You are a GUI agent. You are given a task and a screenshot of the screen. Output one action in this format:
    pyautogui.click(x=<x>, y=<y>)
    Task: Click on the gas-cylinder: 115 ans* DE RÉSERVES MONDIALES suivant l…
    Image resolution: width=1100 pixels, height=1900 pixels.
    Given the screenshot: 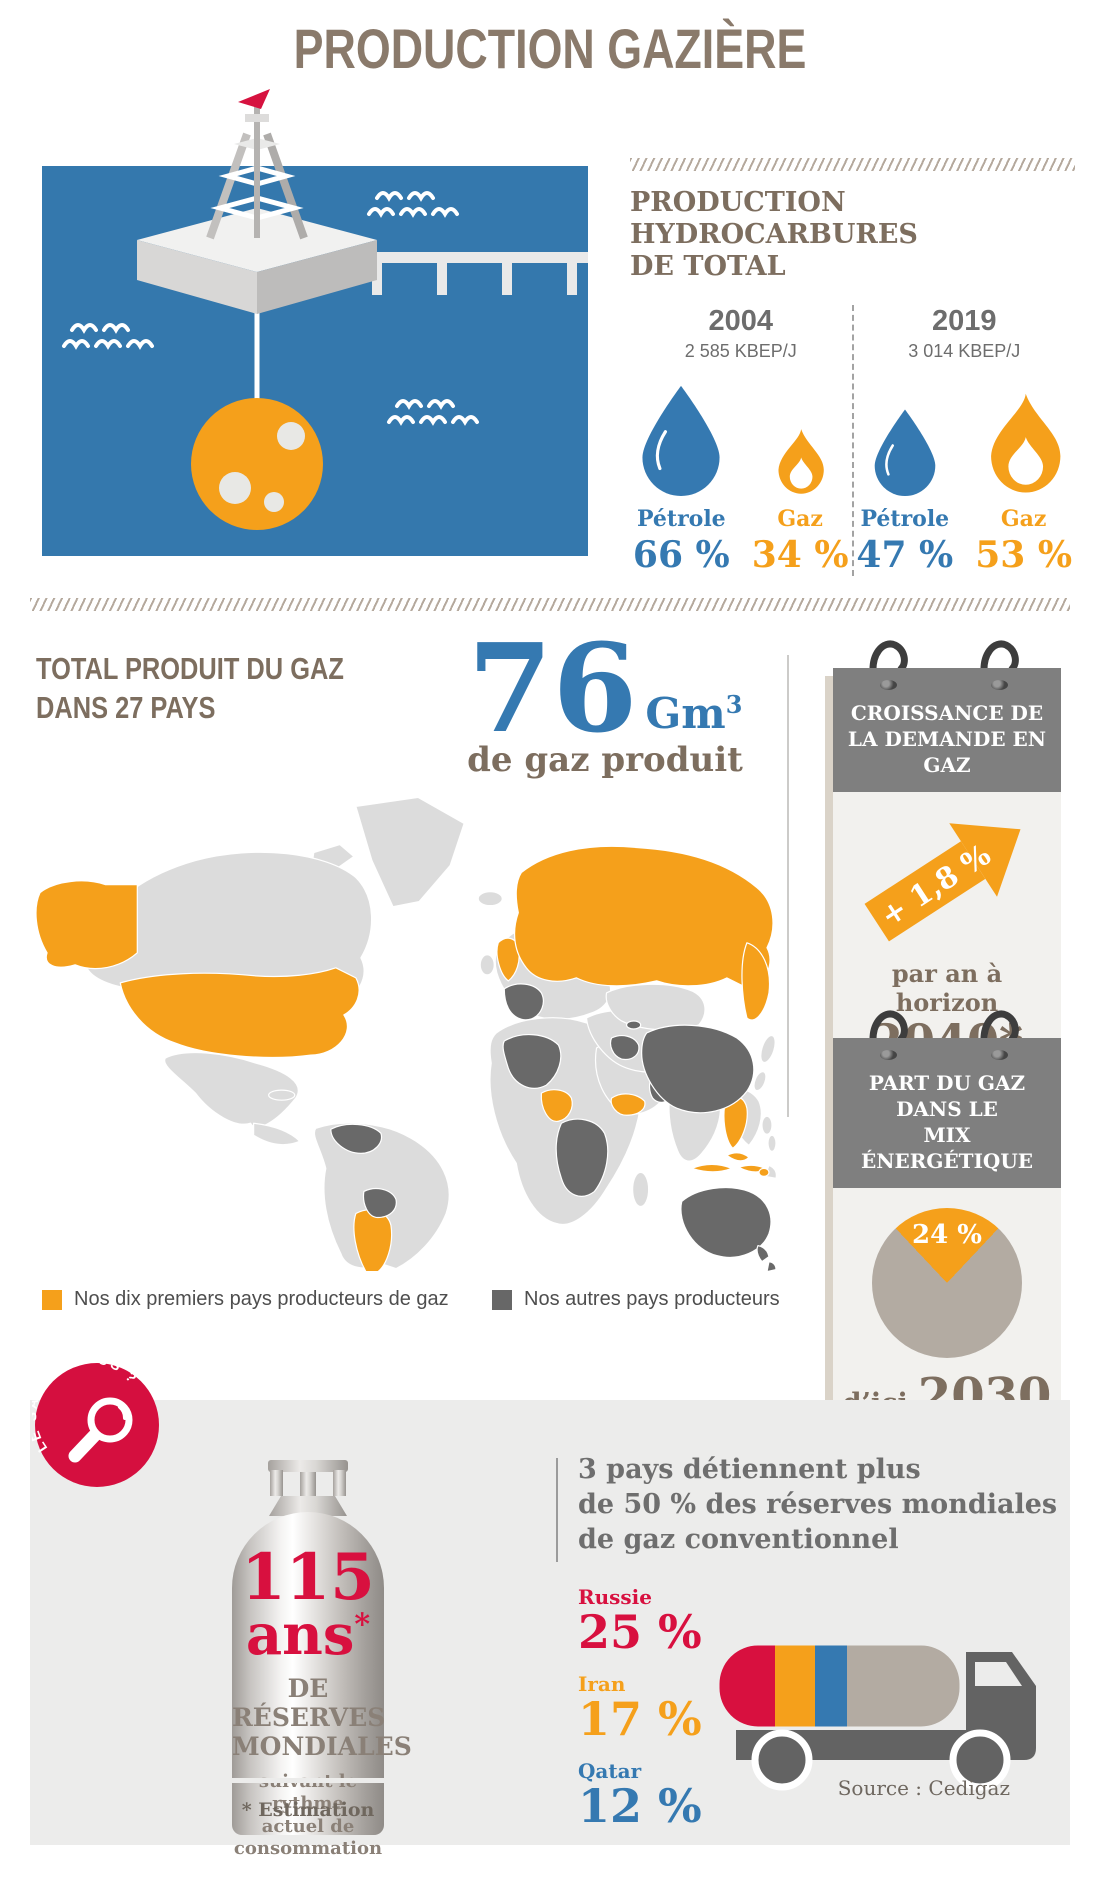 What is the action you would take?
    pyautogui.click(x=322, y=1685)
    